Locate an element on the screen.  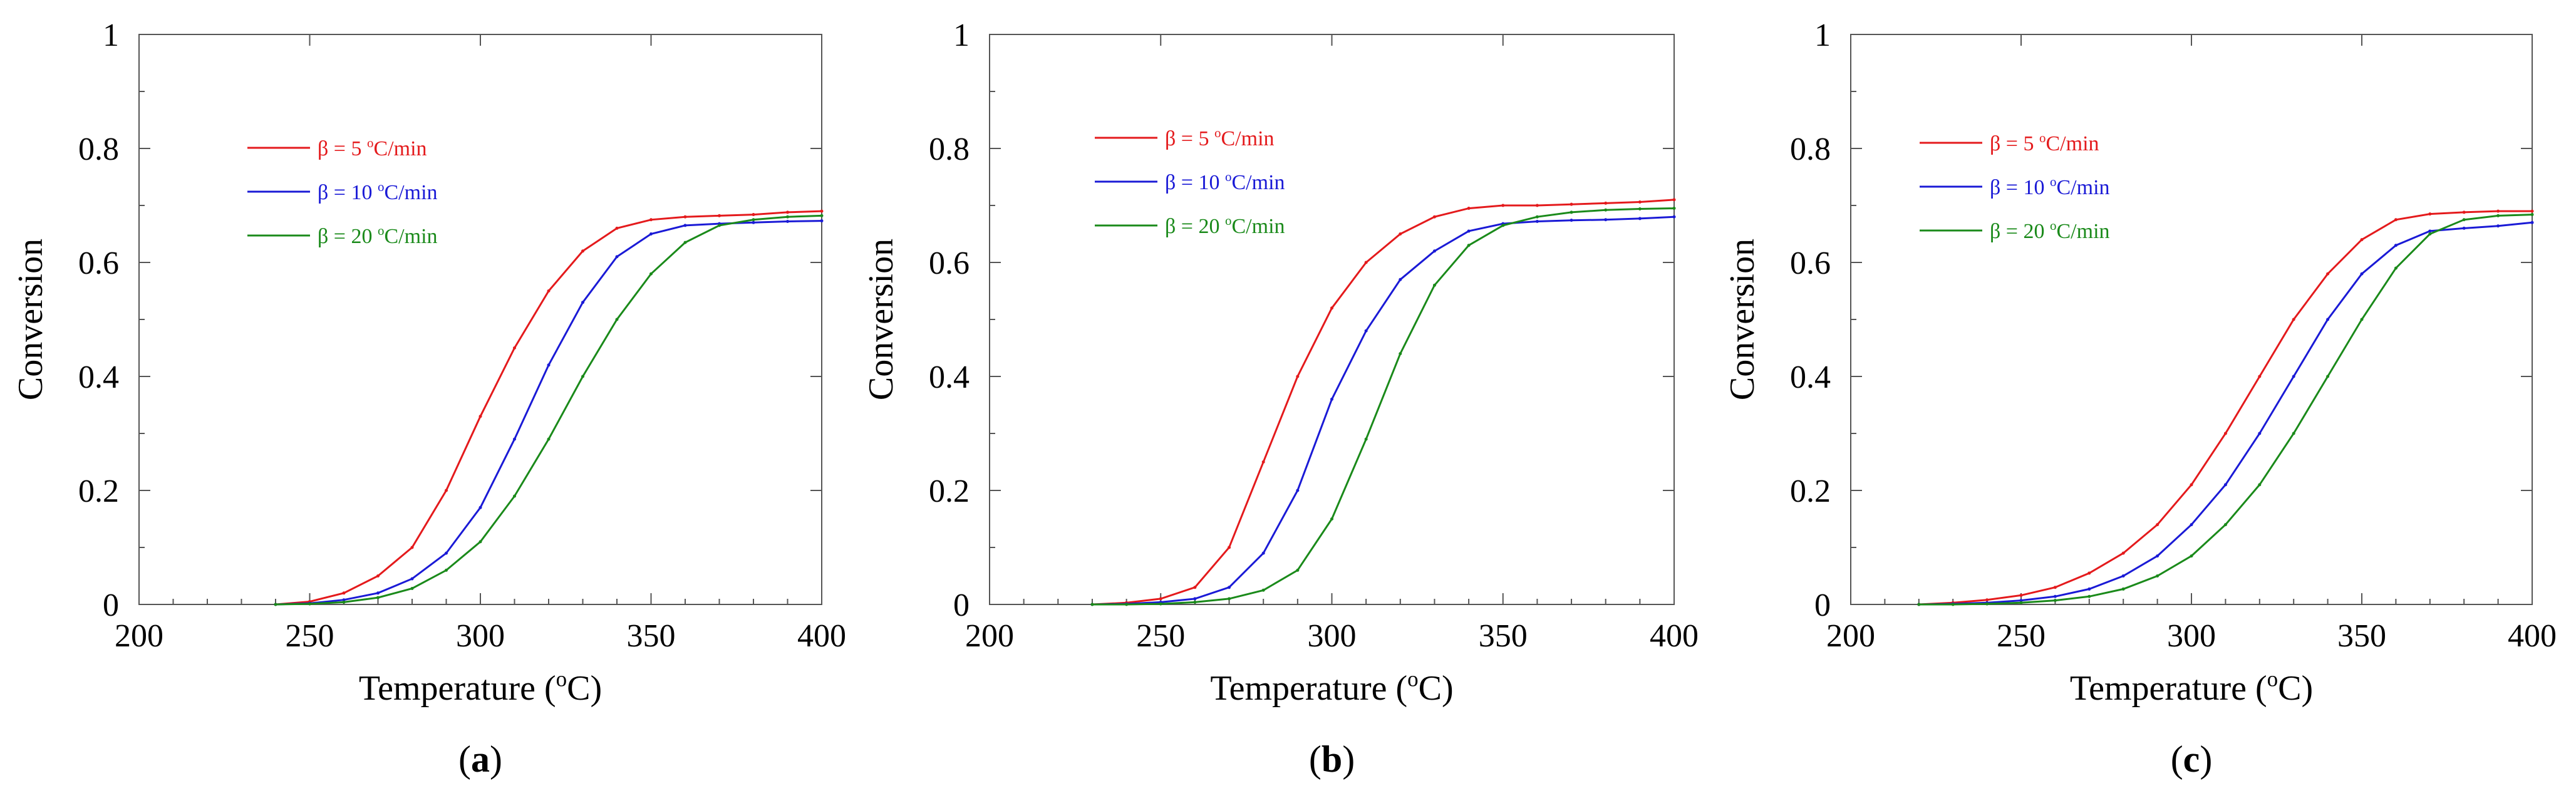
y-tick-label: 0.6 is located at coordinates (98, 263).